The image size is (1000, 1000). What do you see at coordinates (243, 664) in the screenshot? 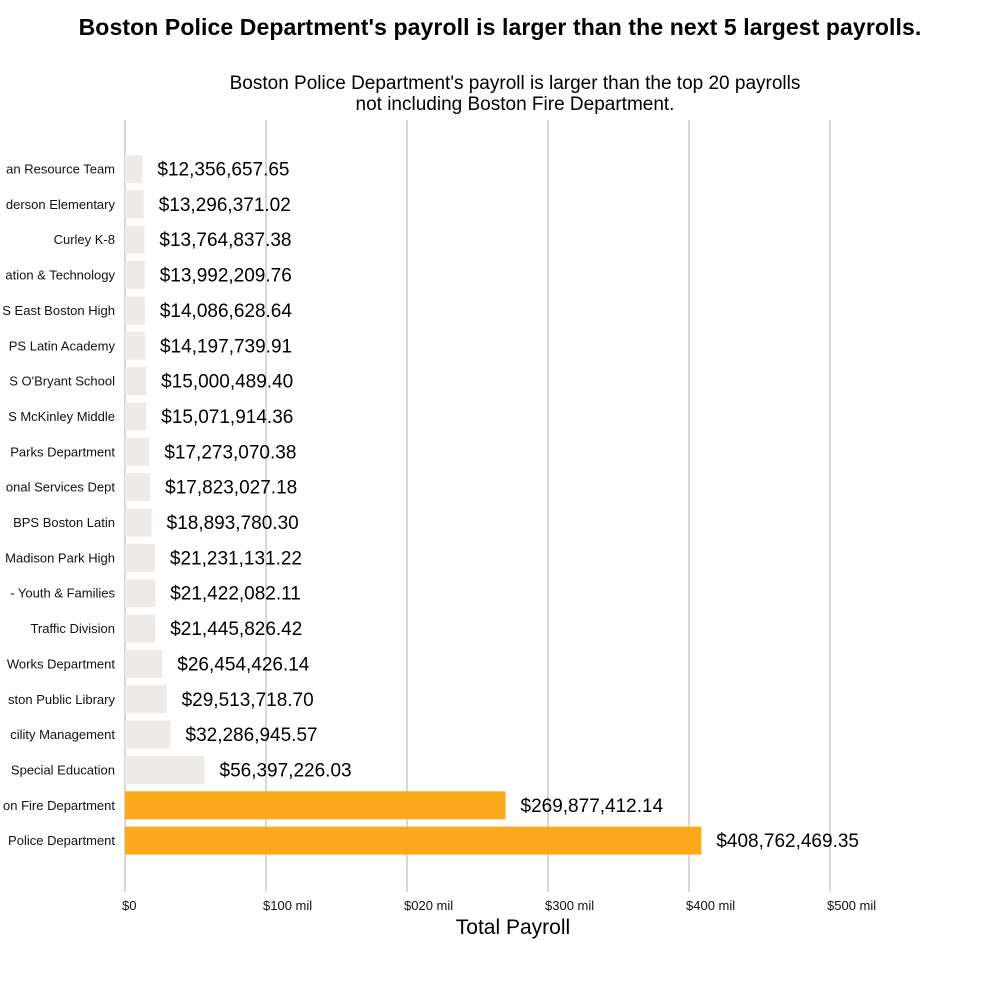
I see `value-label: $26,454,426.14` at bounding box center [243, 664].